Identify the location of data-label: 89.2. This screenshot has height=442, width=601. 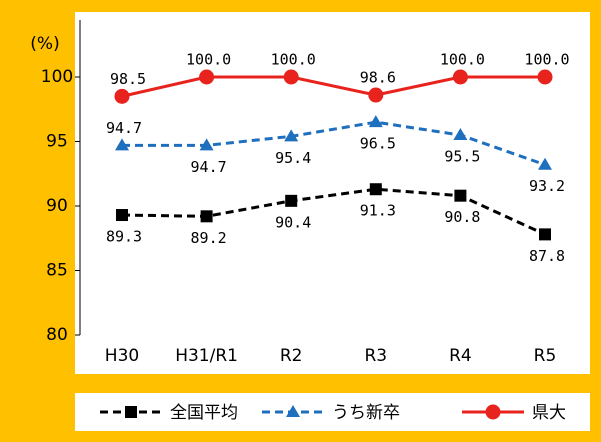
(209, 238).